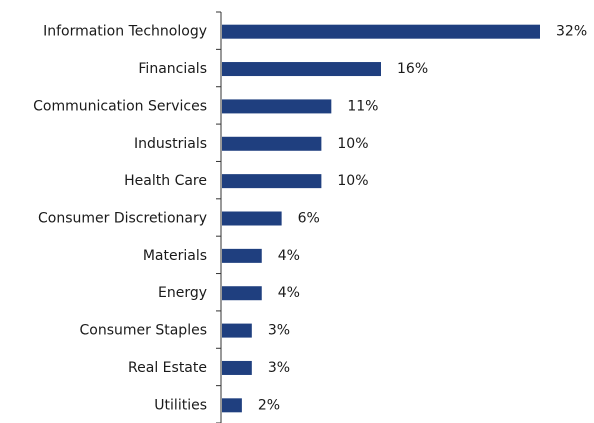 This screenshot has width=594, height=423. I want to click on value-label: 6%, so click(309, 219).